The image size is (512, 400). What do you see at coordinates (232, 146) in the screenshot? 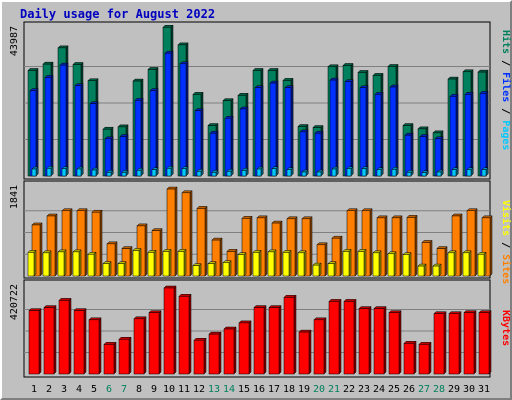
I see `bar-files-day-14-side` at bounding box center [232, 146].